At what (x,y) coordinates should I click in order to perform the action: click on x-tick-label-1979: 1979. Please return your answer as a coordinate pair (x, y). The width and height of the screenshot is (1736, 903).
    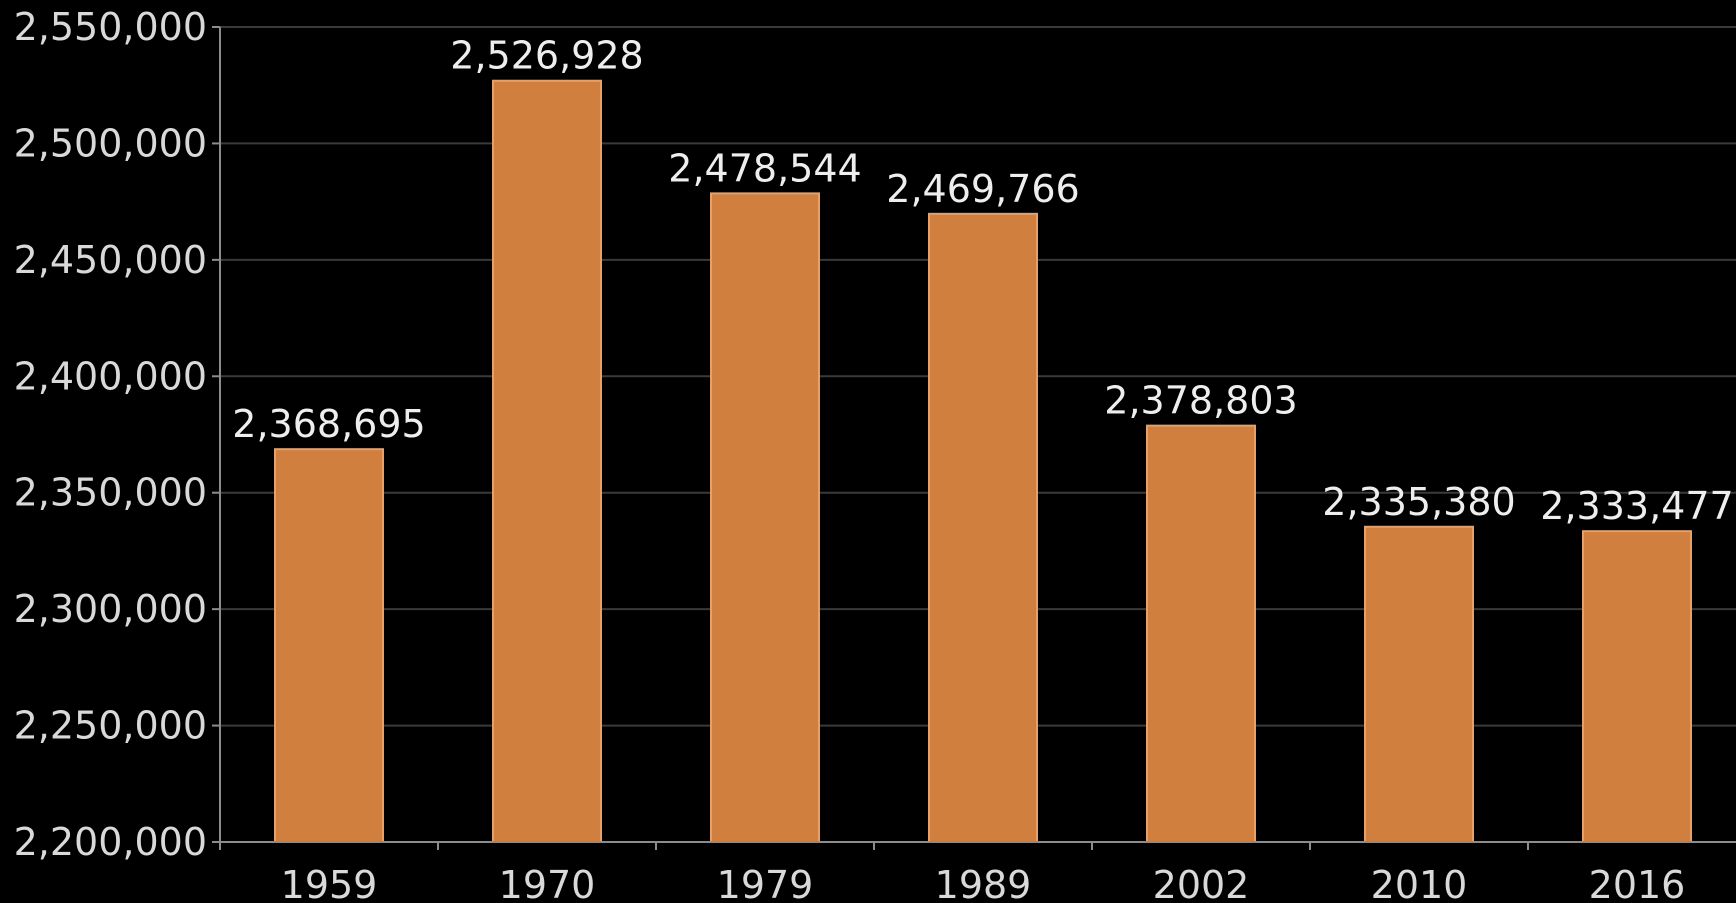
    Looking at the image, I should click on (765, 883).